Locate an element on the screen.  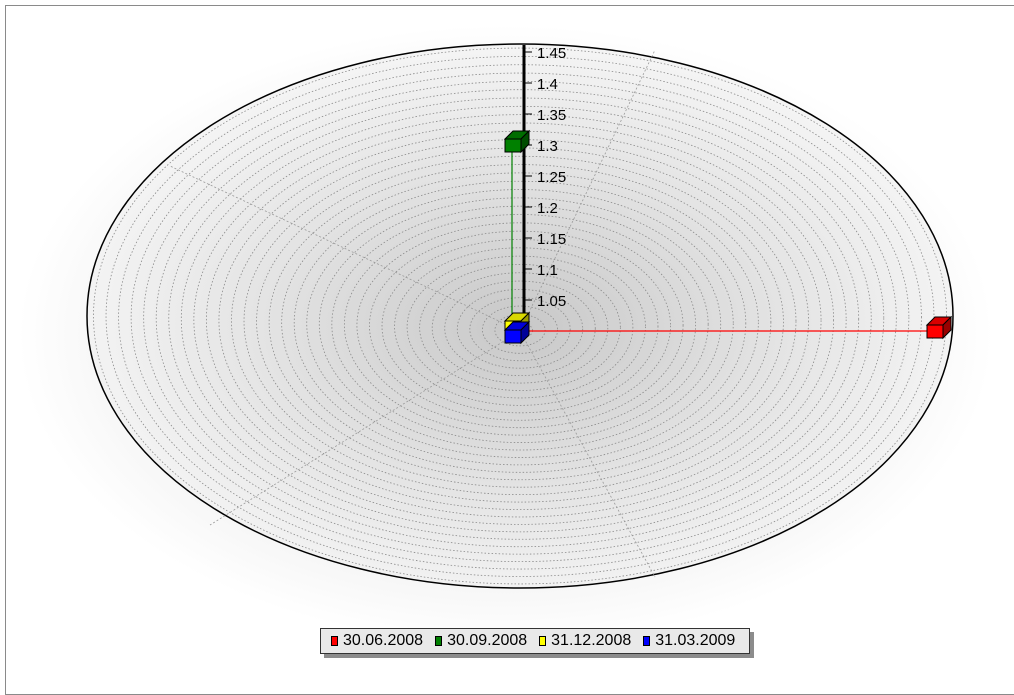
value-lines is located at coordinates (723, 238).